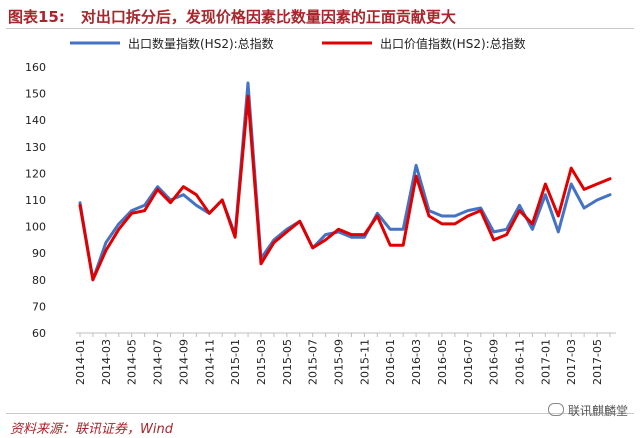 Image resolution: width=640 pixels, height=438 pixels. What do you see at coordinates (80, 362) in the screenshot?
I see `x-tick-label: 2014-01` at bounding box center [80, 362].